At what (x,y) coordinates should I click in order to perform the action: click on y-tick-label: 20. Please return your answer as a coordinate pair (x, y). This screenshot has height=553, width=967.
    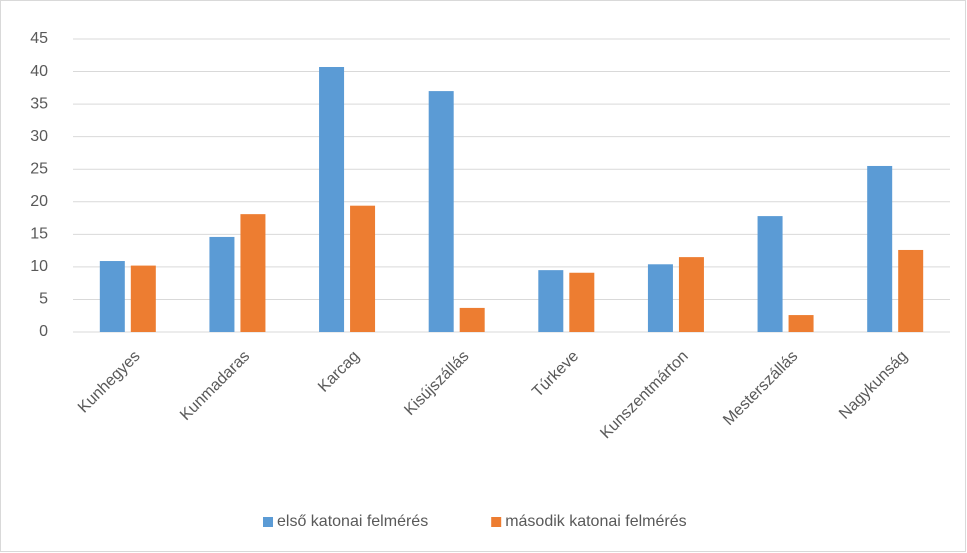
    Looking at the image, I should click on (39, 201).